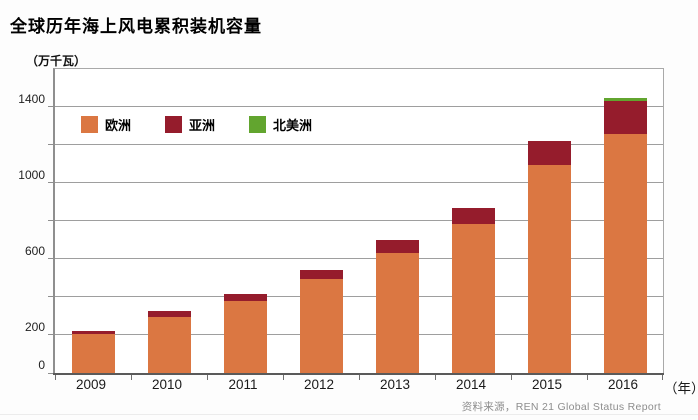 The width and height of the screenshot is (698, 420). Describe the element at coordinates (34, 327) in the screenshot. I see `y-tick-label: 200` at that location.